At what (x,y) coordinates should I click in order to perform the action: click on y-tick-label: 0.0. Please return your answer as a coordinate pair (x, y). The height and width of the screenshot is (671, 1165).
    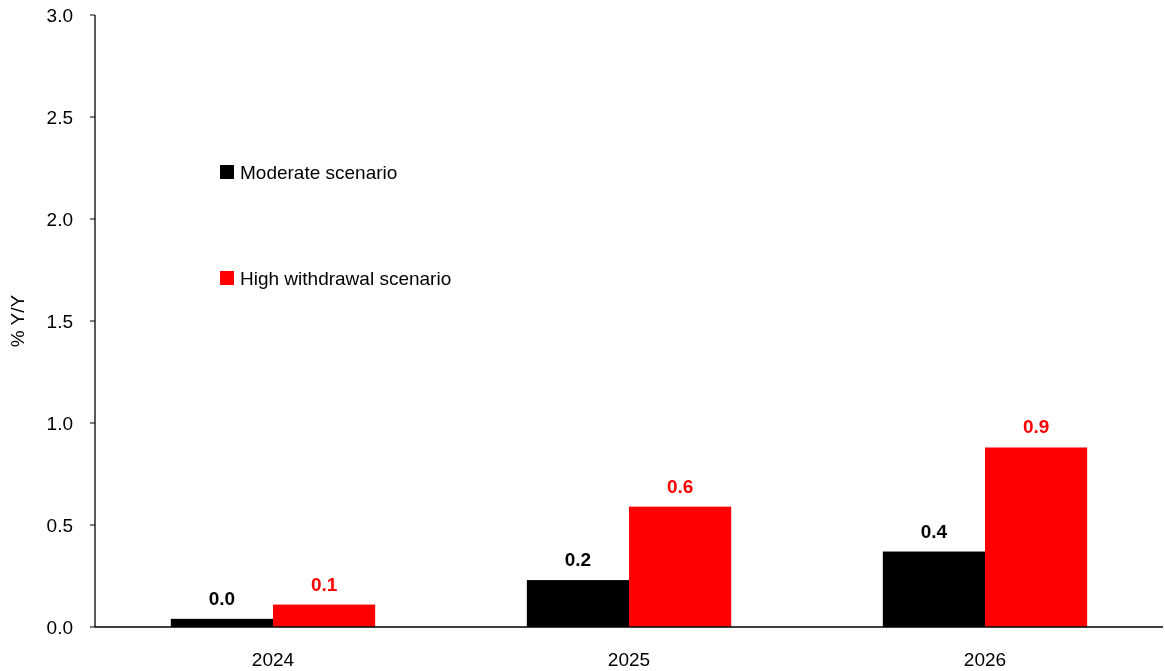
    Looking at the image, I should click on (59, 627).